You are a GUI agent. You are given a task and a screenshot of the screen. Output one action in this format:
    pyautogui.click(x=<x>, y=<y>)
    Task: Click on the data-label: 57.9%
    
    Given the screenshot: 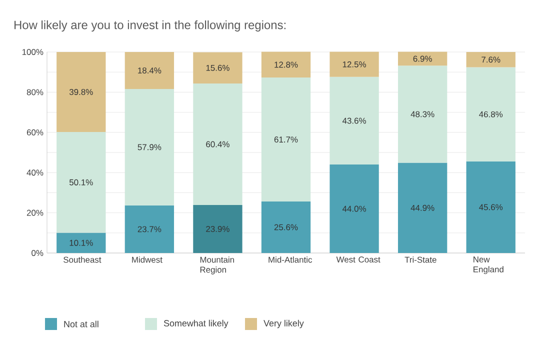 What is the action you would take?
    pyautogui.click(x=150, y=147)
    